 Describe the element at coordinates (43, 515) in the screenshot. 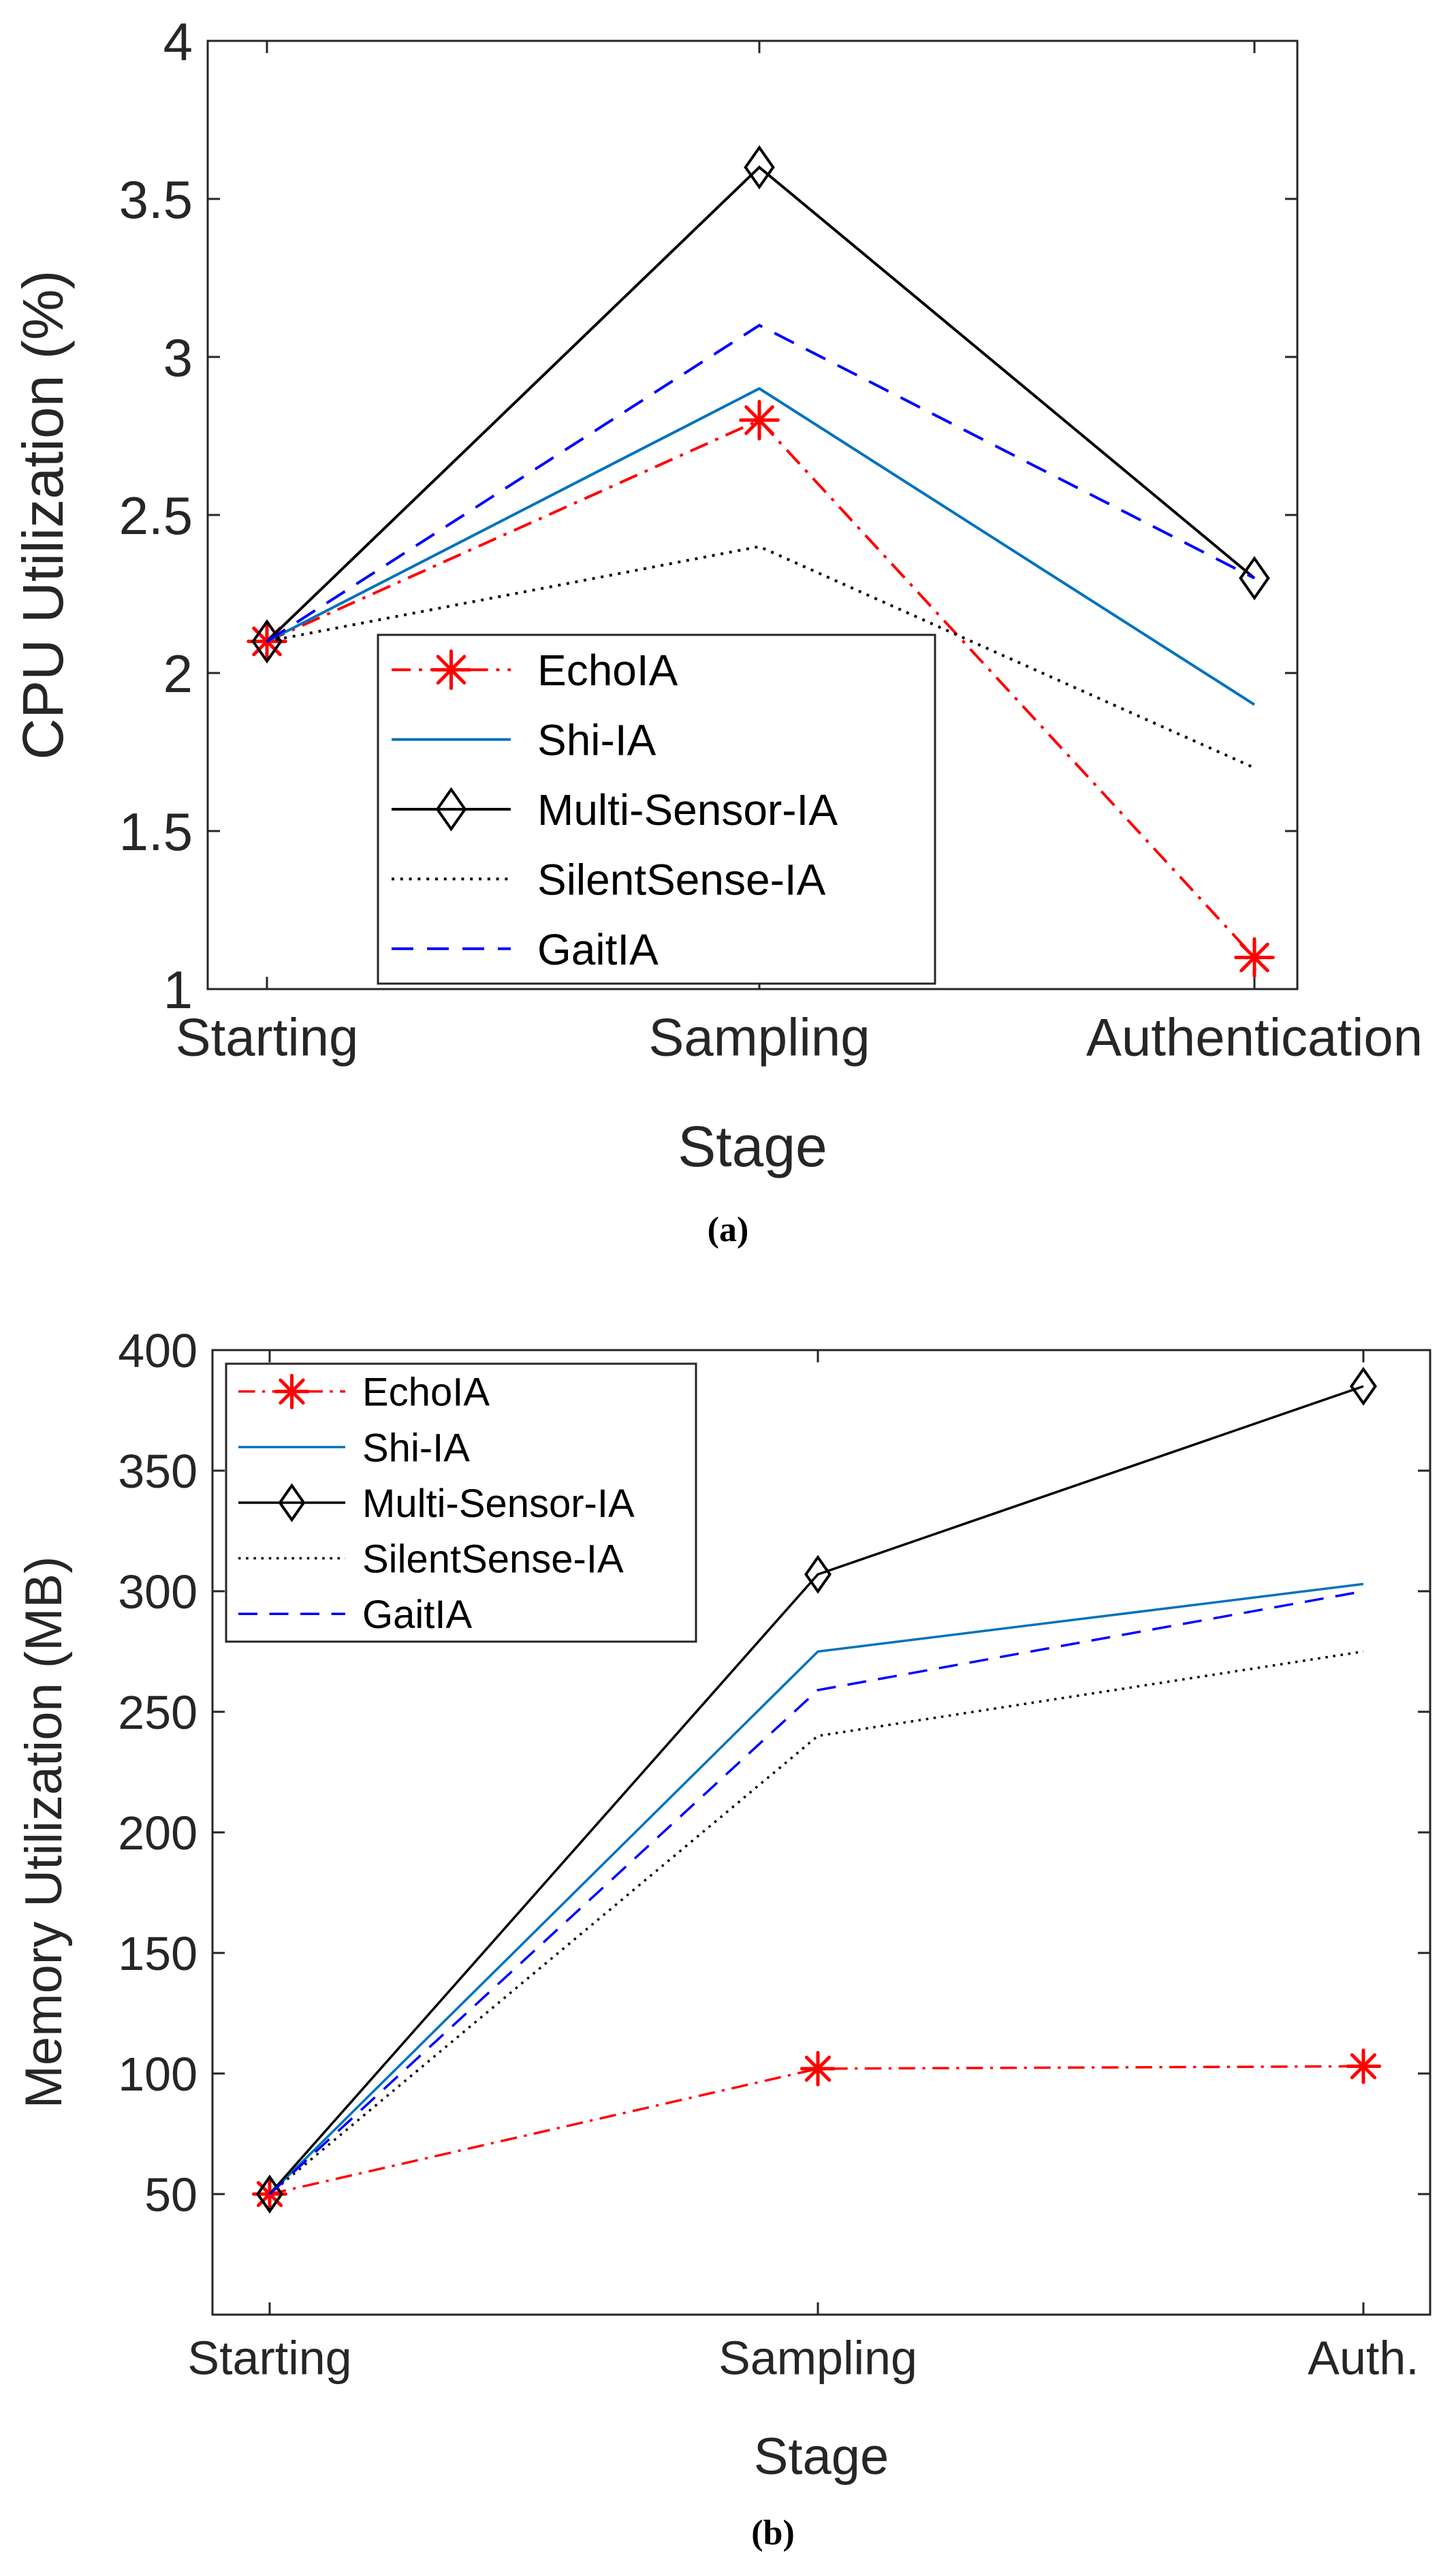

I see `y-axis-label: CPU Utilization (%)` at that location.